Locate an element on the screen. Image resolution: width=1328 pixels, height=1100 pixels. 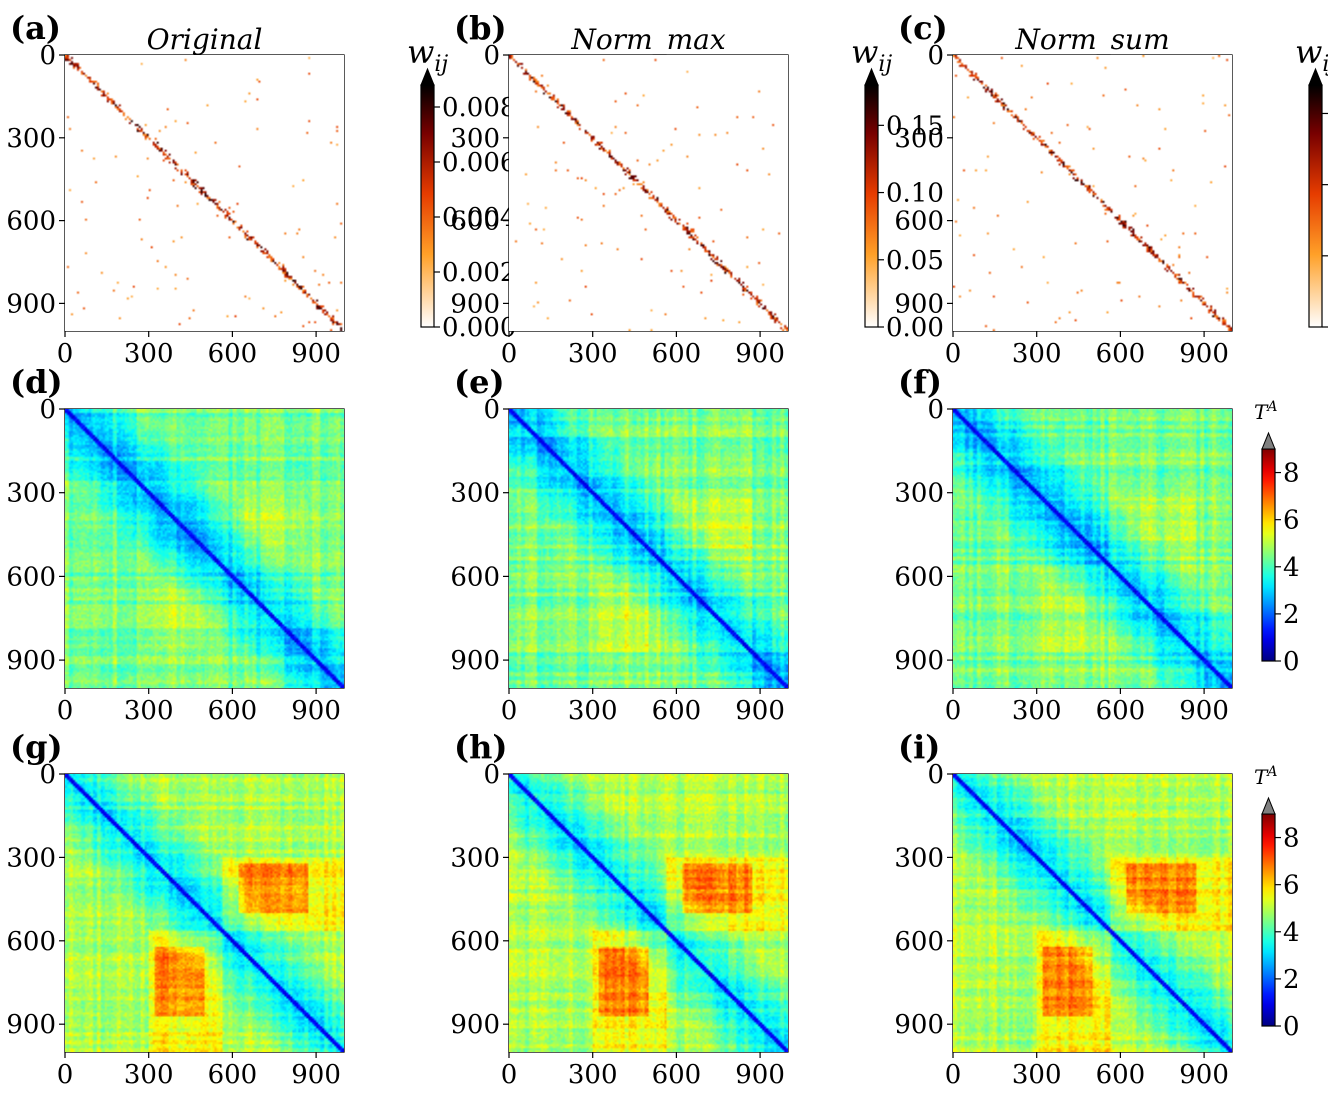
colorbar-b: 0.00 0.05 0.10 0.15 wij is located at coordinates (897, 188).